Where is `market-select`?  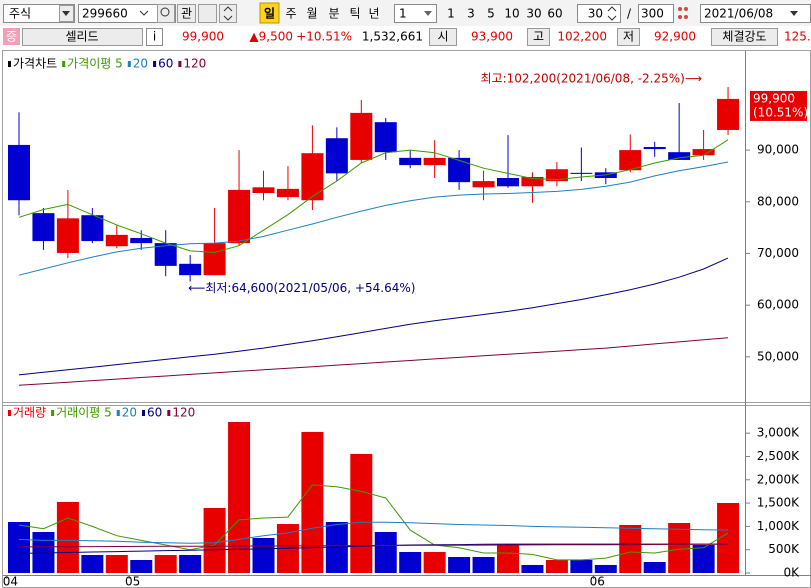 market-select is located at coordinates (39, 13).